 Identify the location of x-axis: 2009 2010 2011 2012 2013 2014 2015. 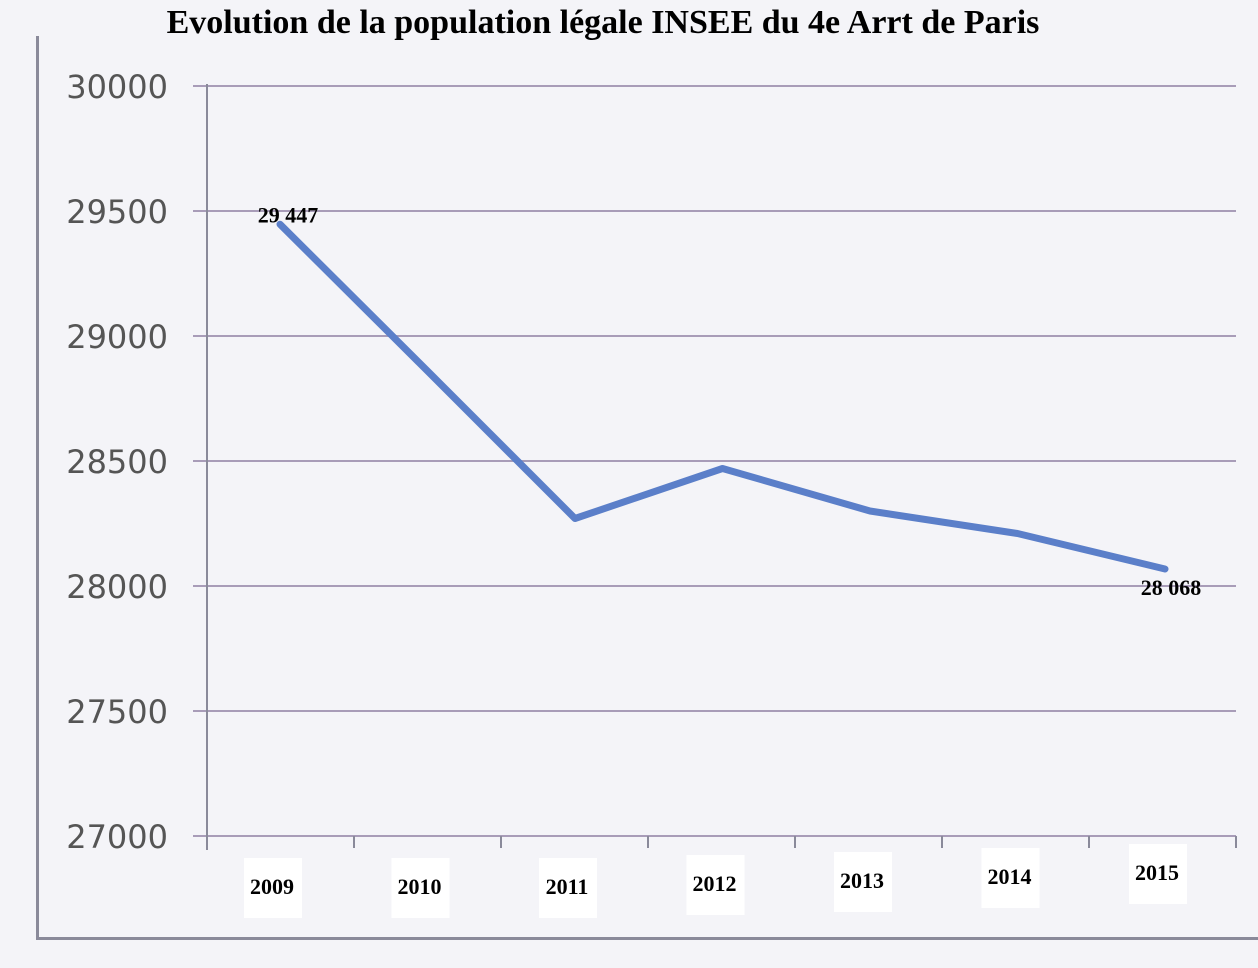
(721, 877).